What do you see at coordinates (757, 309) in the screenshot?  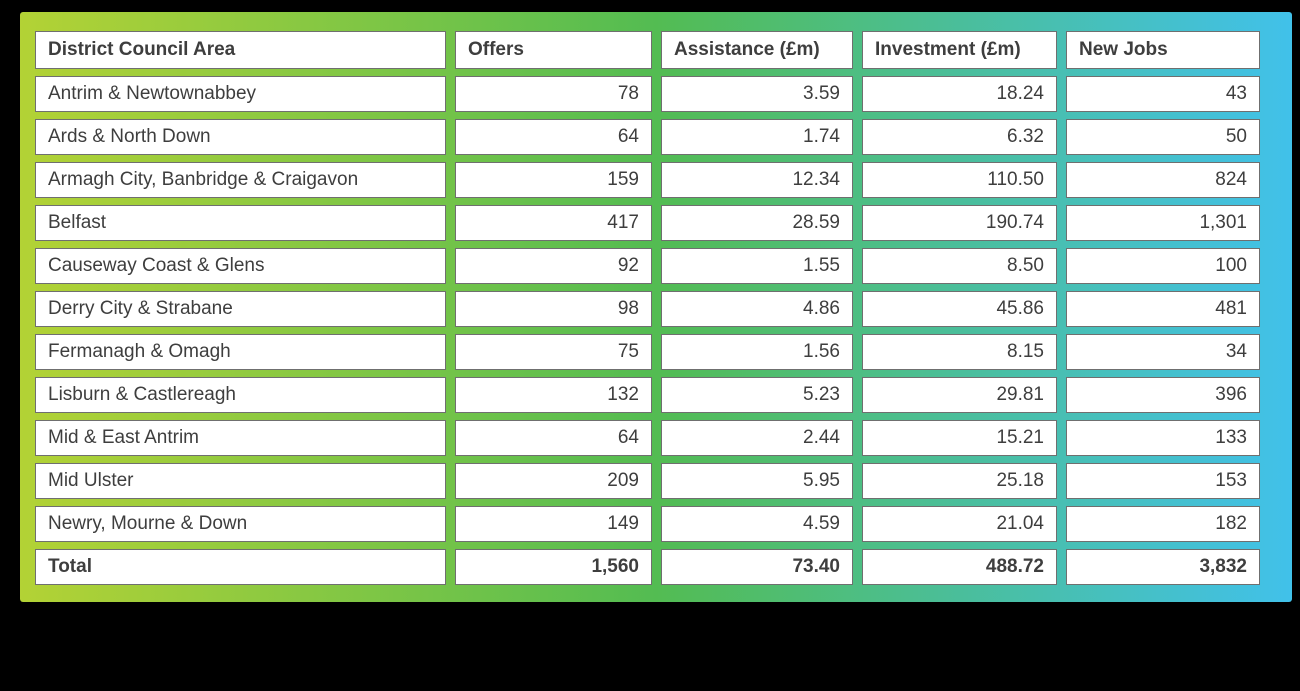 I see `value-cell: 4.86` at bounding box center [757, 309].